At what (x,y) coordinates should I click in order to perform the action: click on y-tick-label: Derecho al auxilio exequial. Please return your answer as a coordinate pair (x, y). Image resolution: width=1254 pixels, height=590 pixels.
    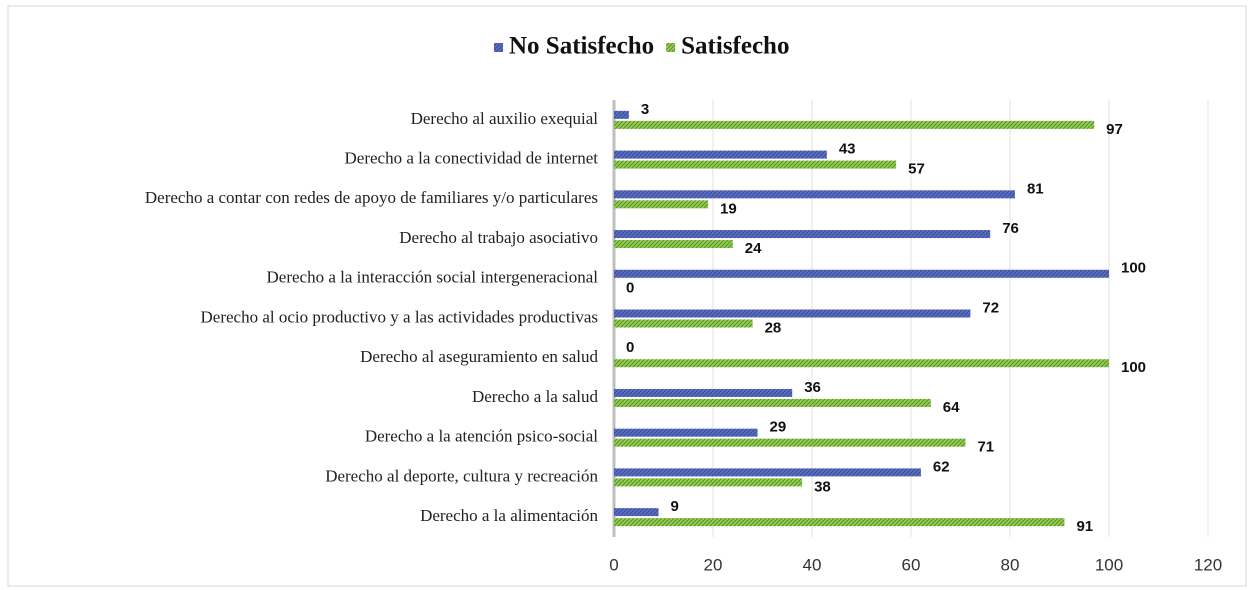
    Looking at the image, I should click on (505, 118).